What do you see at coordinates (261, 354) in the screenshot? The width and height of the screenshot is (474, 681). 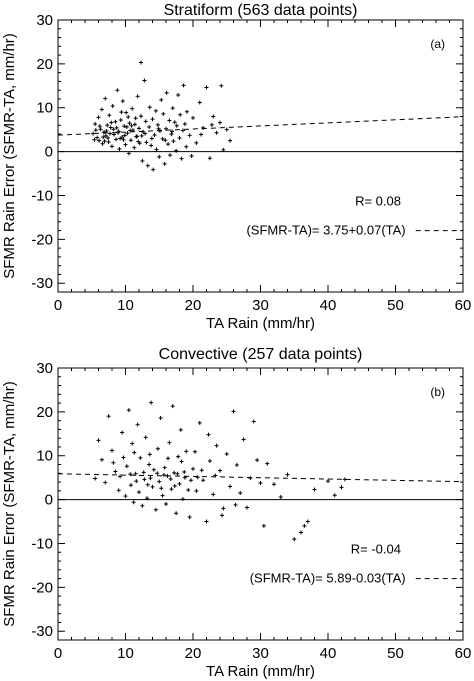 I see `chart-title: Convective (257 data points)` at bounding box center [261, 354].